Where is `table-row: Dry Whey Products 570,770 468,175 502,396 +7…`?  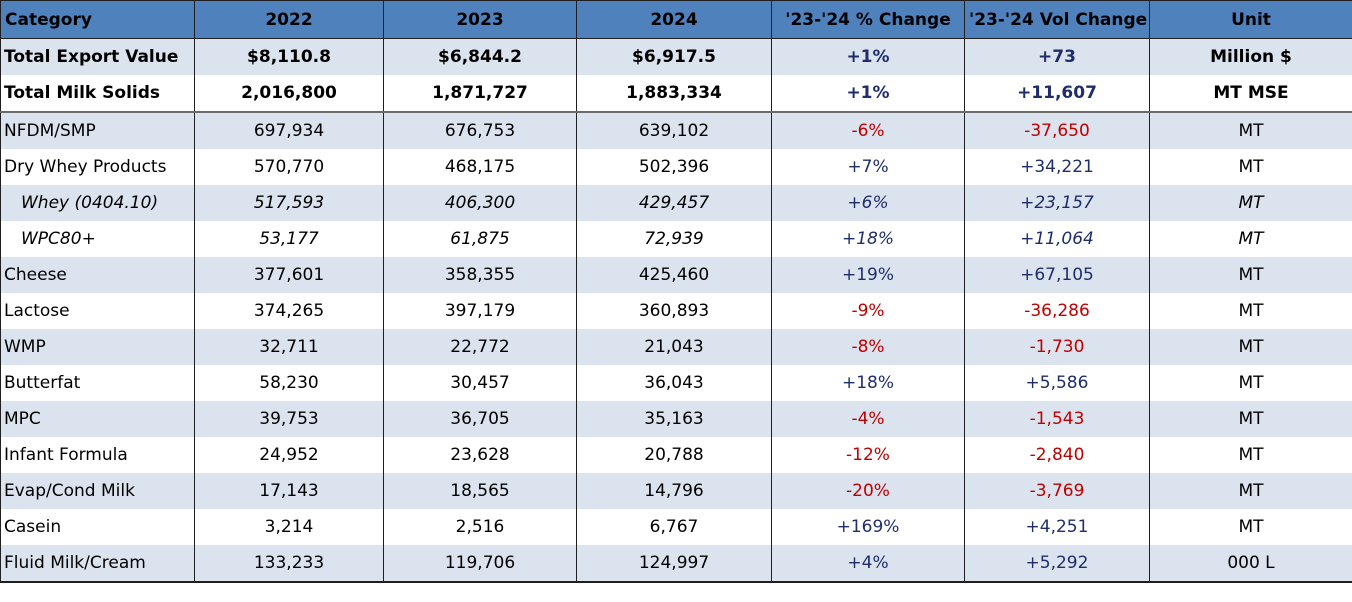 table-row: Dry Whey Products 570,770 468,175 502,396 +7… is located at coordinates (676, 167).